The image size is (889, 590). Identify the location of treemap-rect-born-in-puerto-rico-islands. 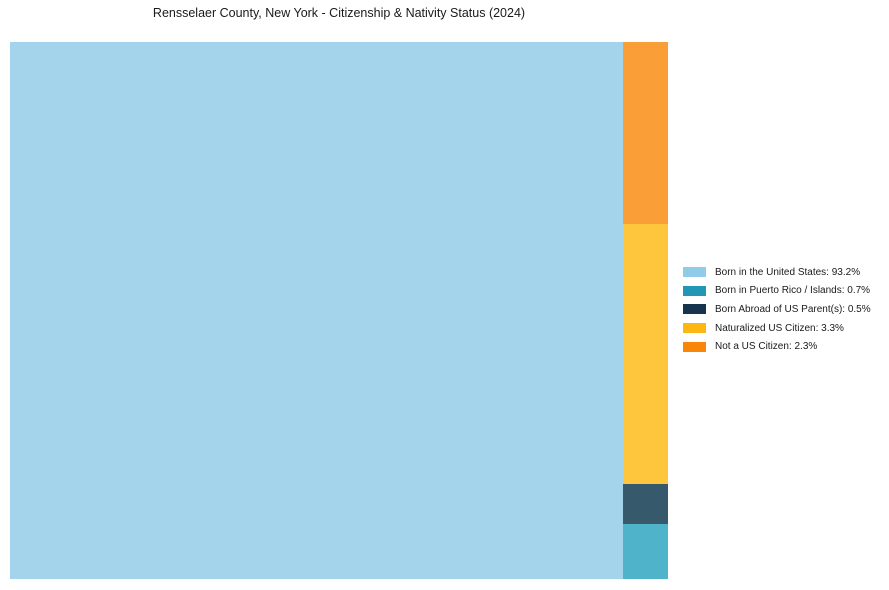
(645, 551).